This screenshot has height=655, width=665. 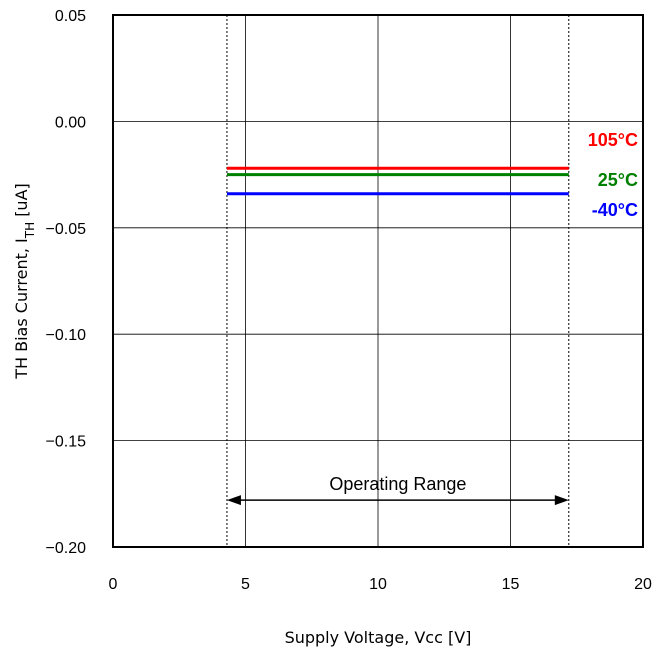 I want to click on arrow-head-left, so click(x=233, y=500).